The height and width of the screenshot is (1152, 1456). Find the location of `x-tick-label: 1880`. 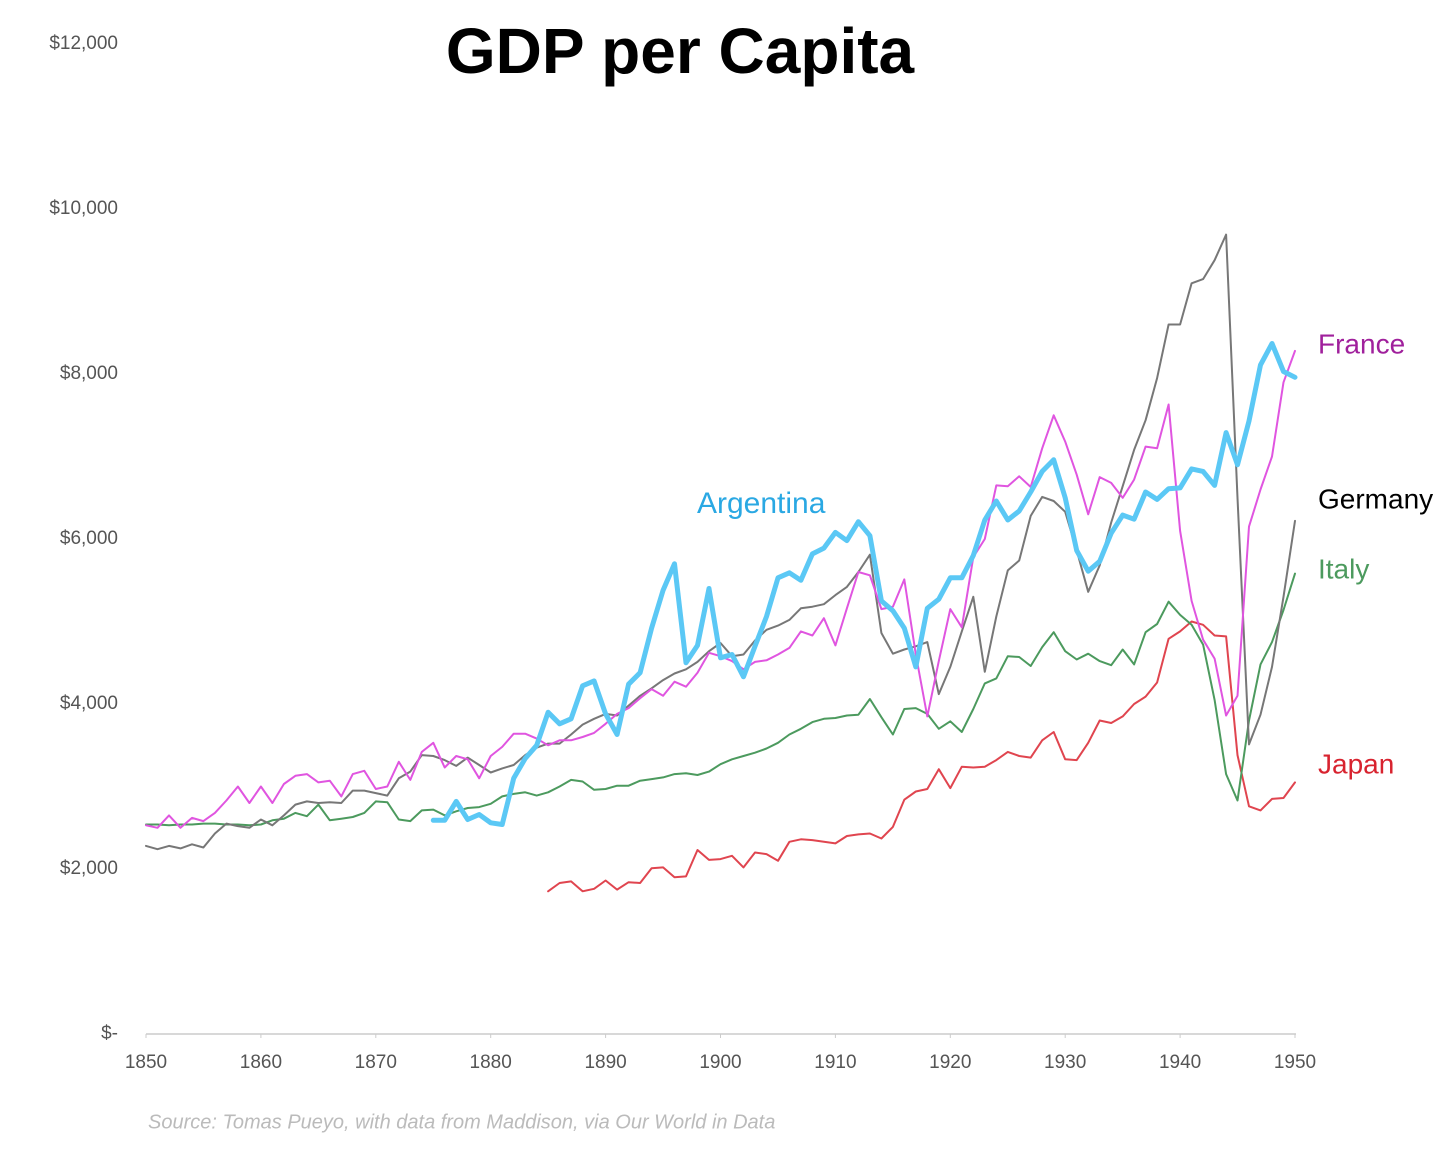

x-tick-label: 1880 is located at coordinates (491, 1062).